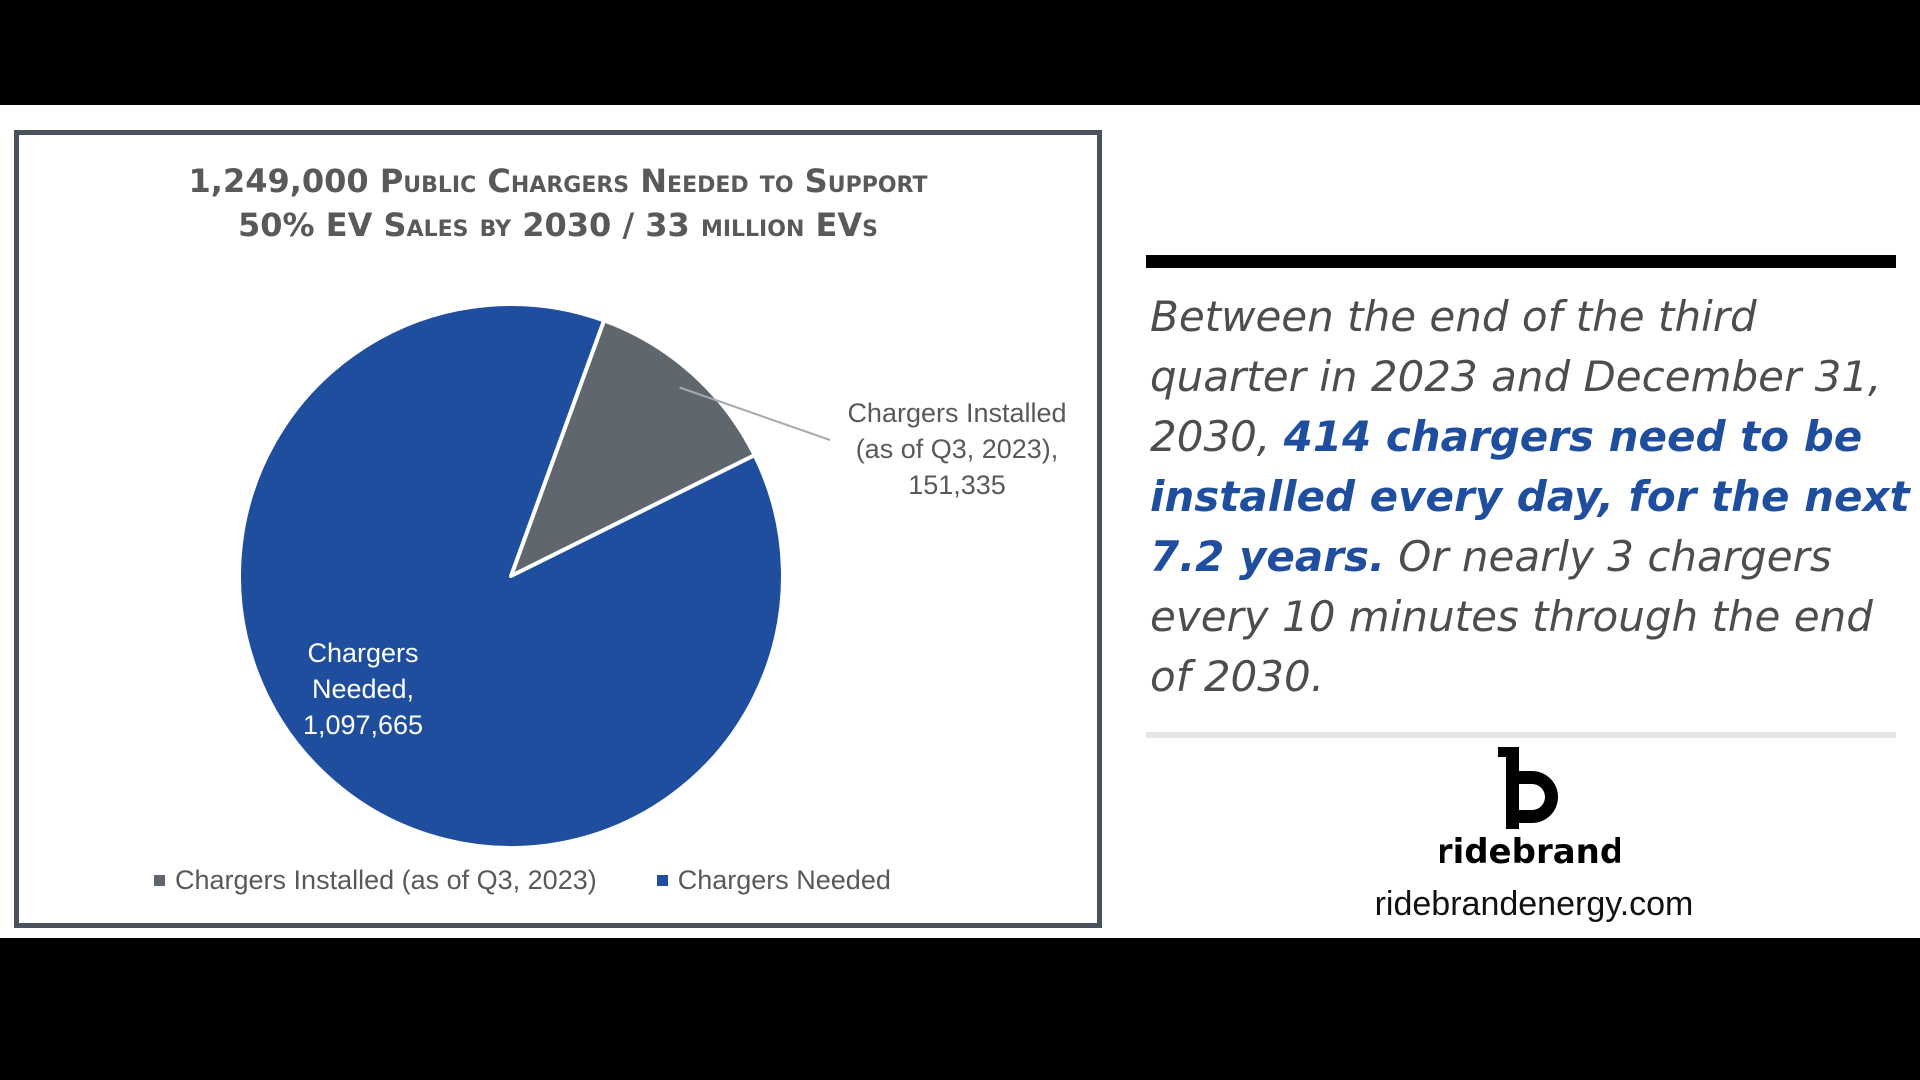  I want to click on legend-swatch-installed, so click(159, 880).